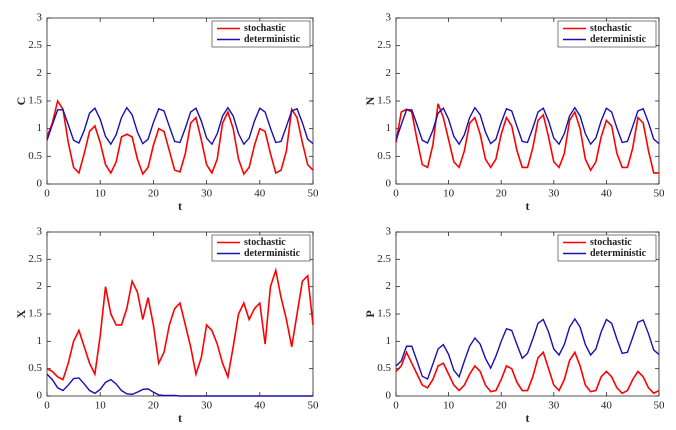 This screenshot has width=676, height=430. I want to click on y-axis-label: N, so click(370, 100).